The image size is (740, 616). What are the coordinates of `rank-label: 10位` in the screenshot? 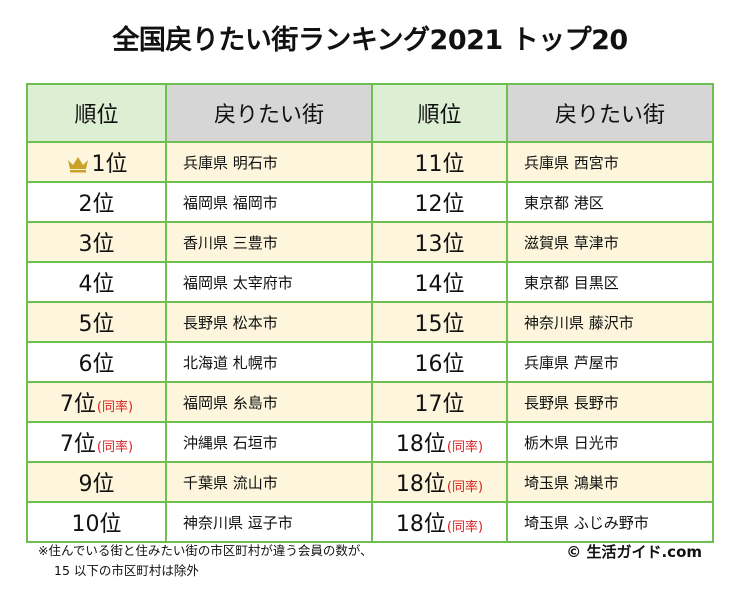 It's located at (96, 524).